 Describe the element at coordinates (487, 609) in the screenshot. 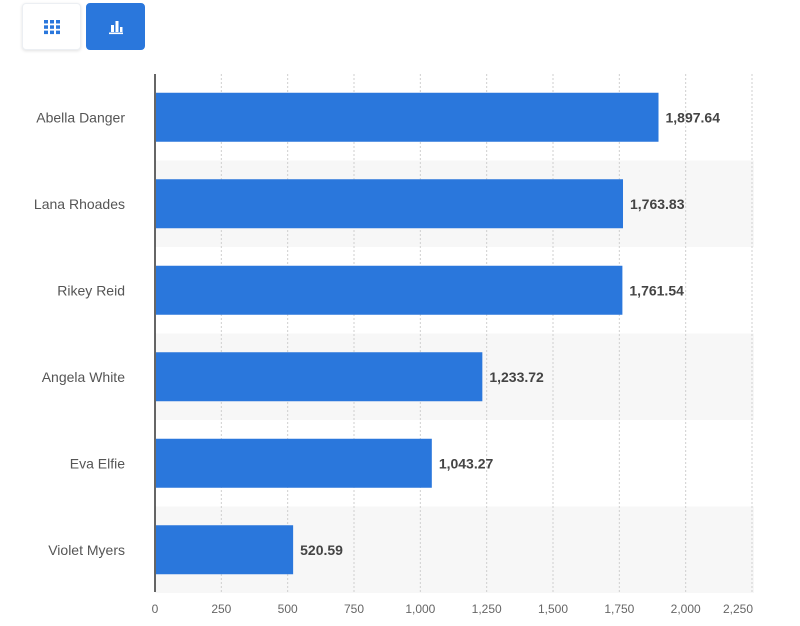

I see `x-tick-label: 1,250` at that location.